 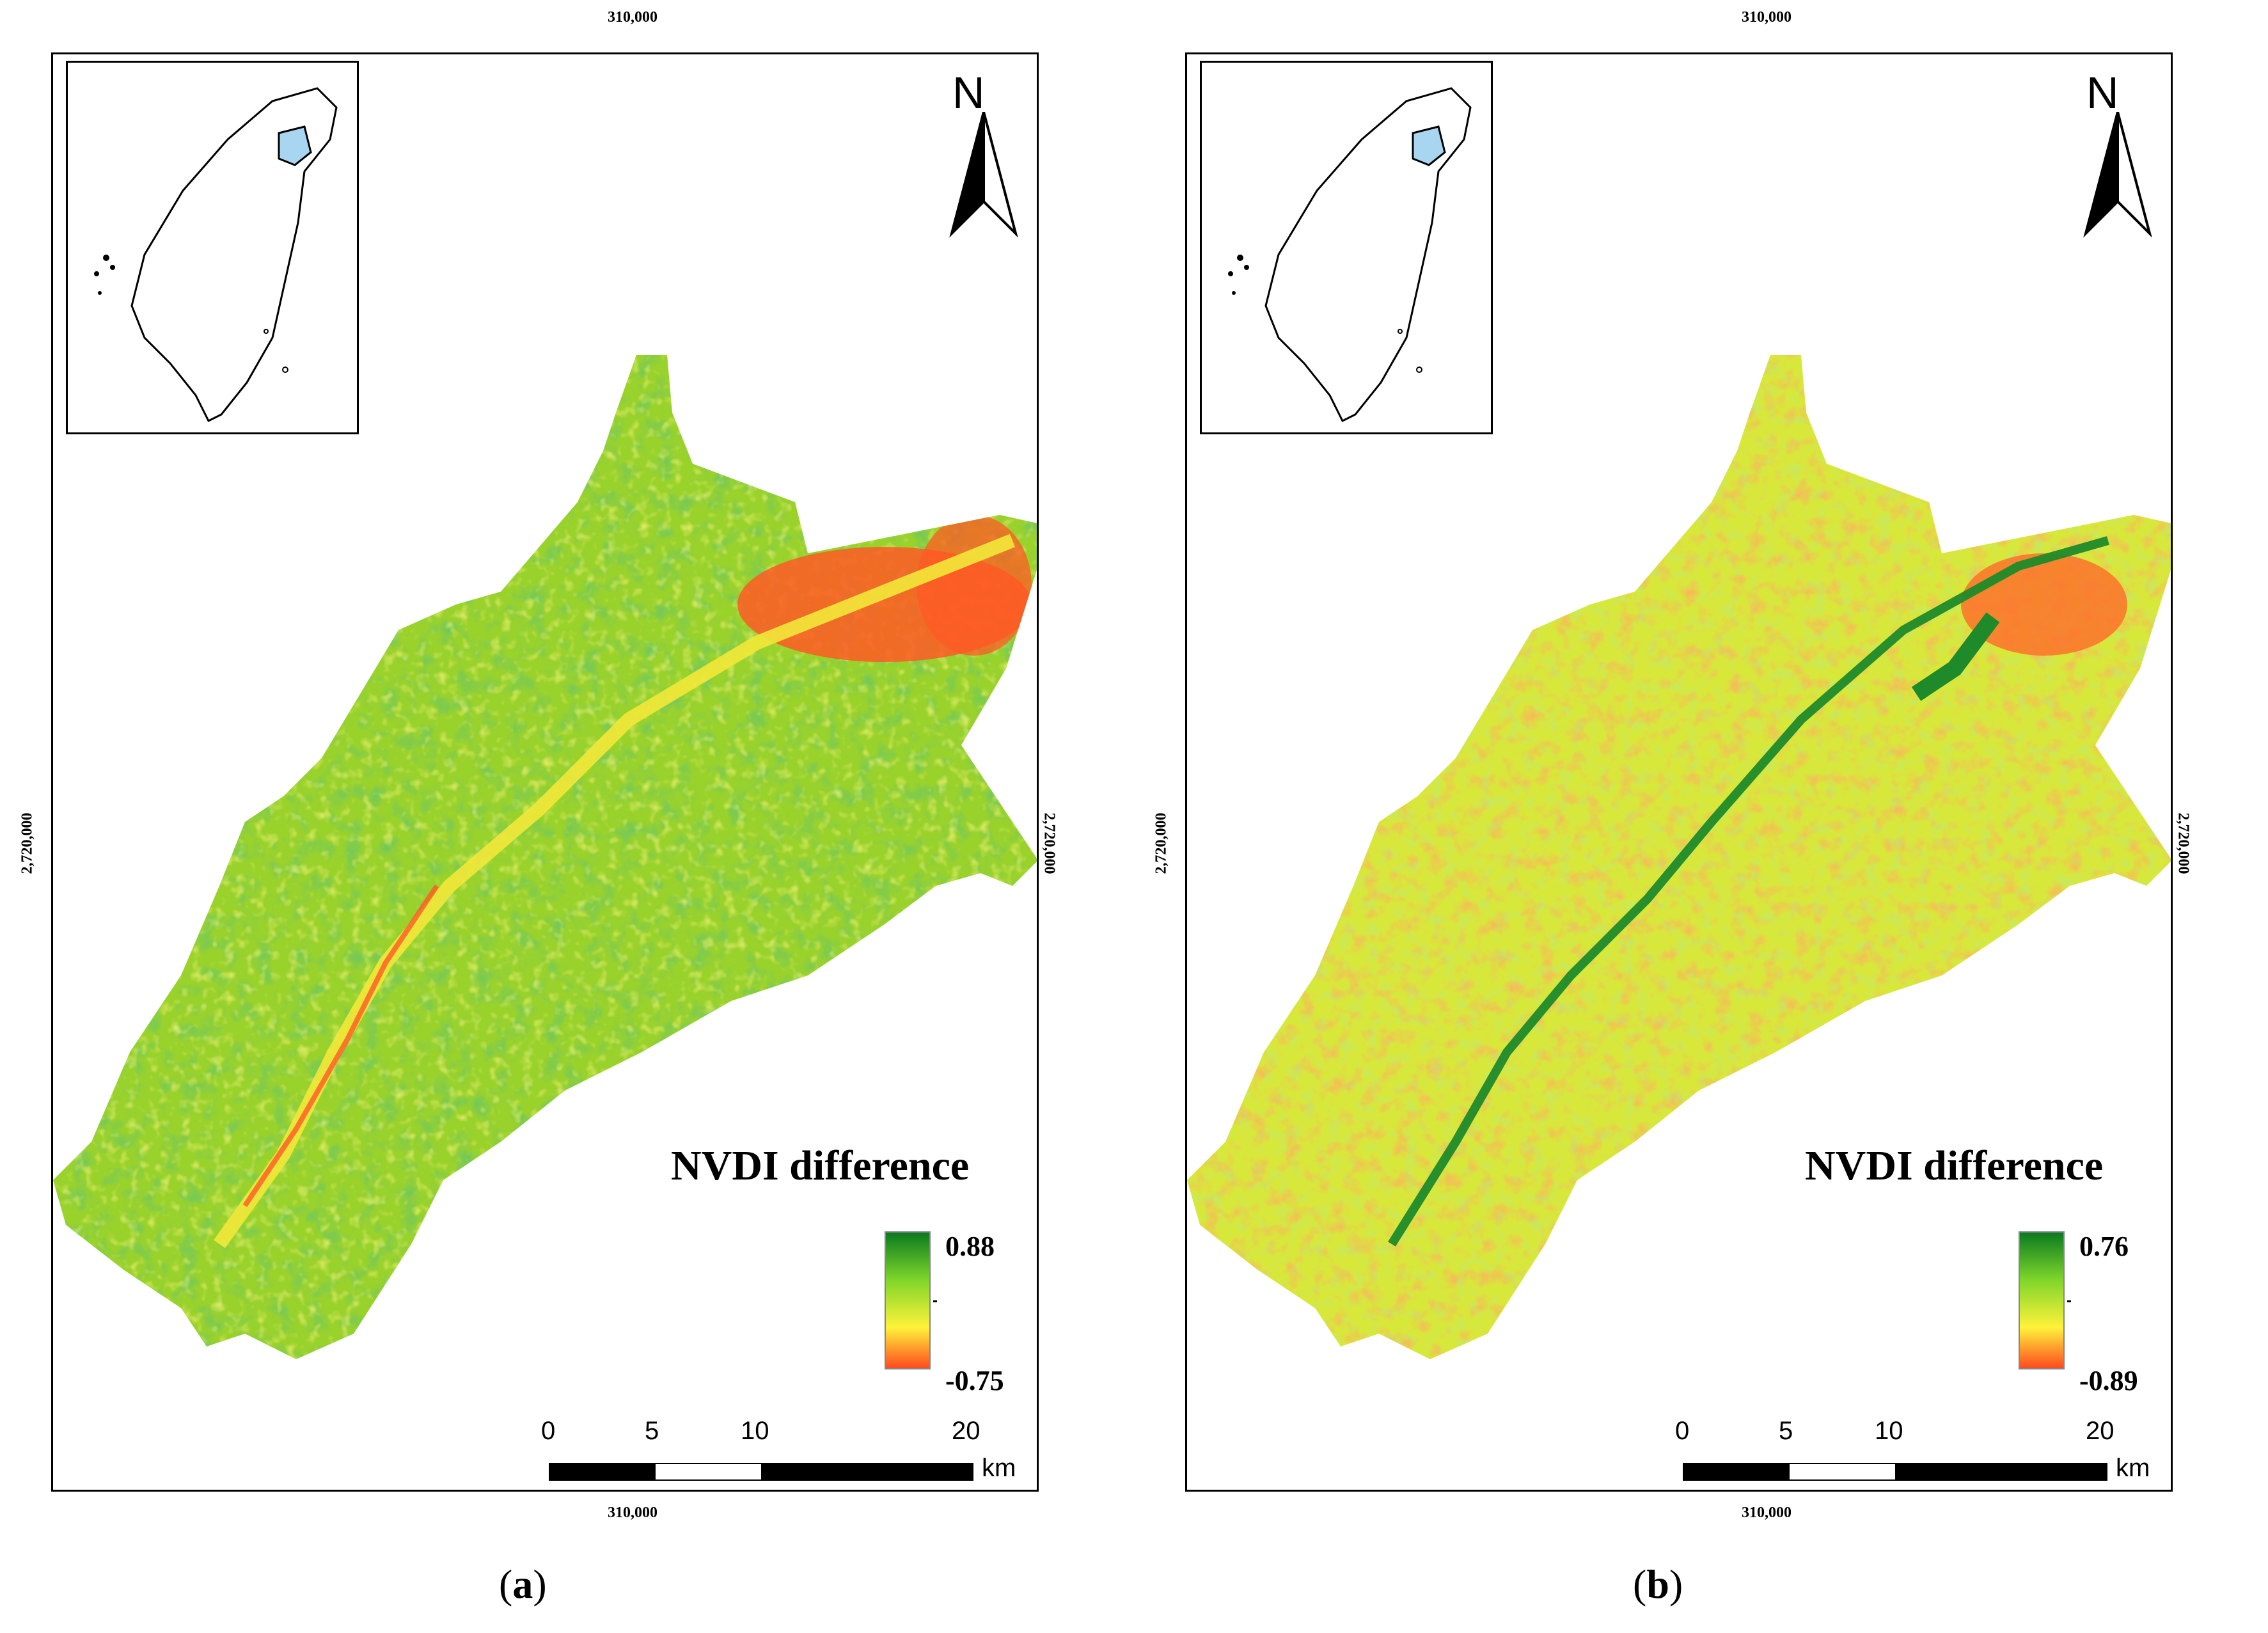 What do you see at coordinates (975, 1380) in the screenshot?
I see `legend-min-value: -0.75` at bounding box center [975, 1380].